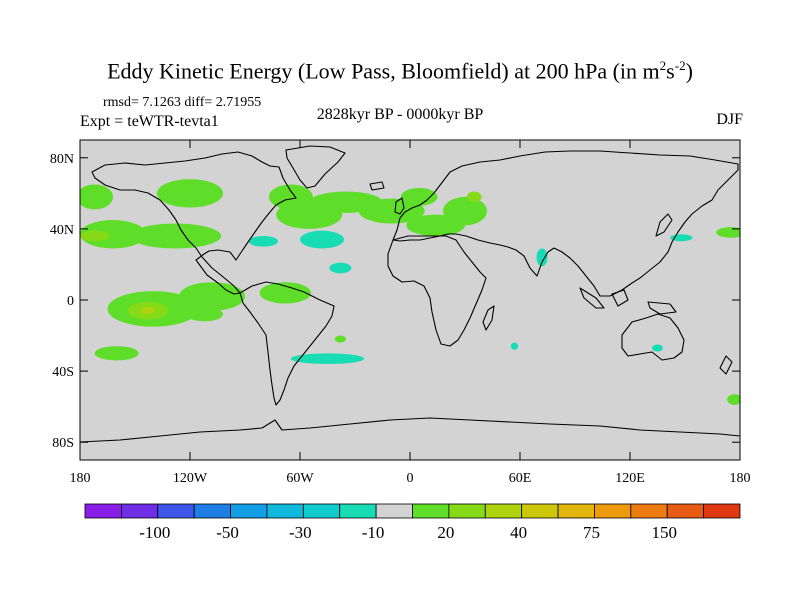  What do you see at coordinates (620, 298) in the screenshot?
I see `coastline-borneo` at bounding box center [620, 298].